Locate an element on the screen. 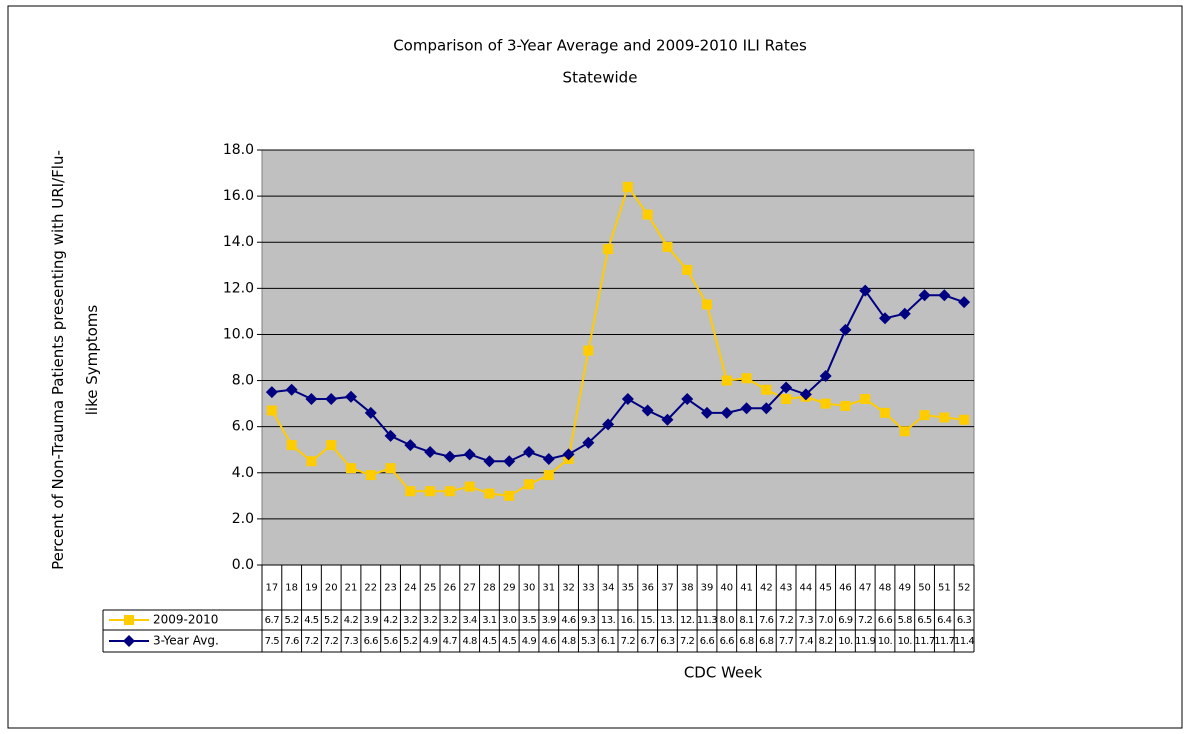  data-label: 8.0 is located at coordinates (727, 620).